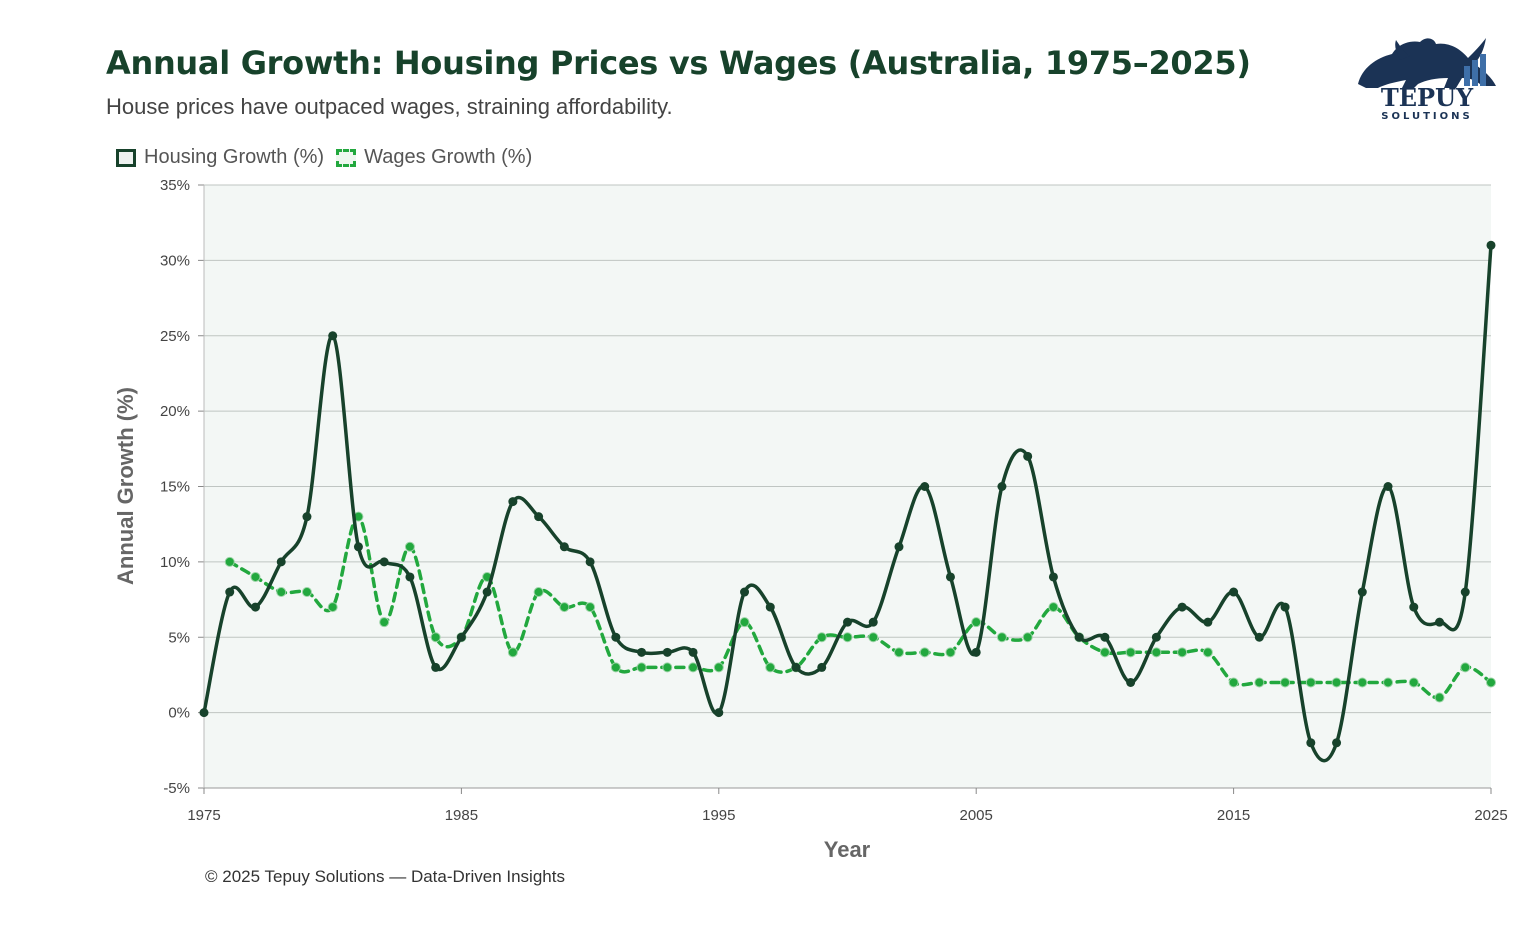 The width and height of the screenshot is (1534, 936). Describe the element at coordinates (220, 157) in the screenshot. I see `legend-item-housing: Housing Growth (%)` at that location.